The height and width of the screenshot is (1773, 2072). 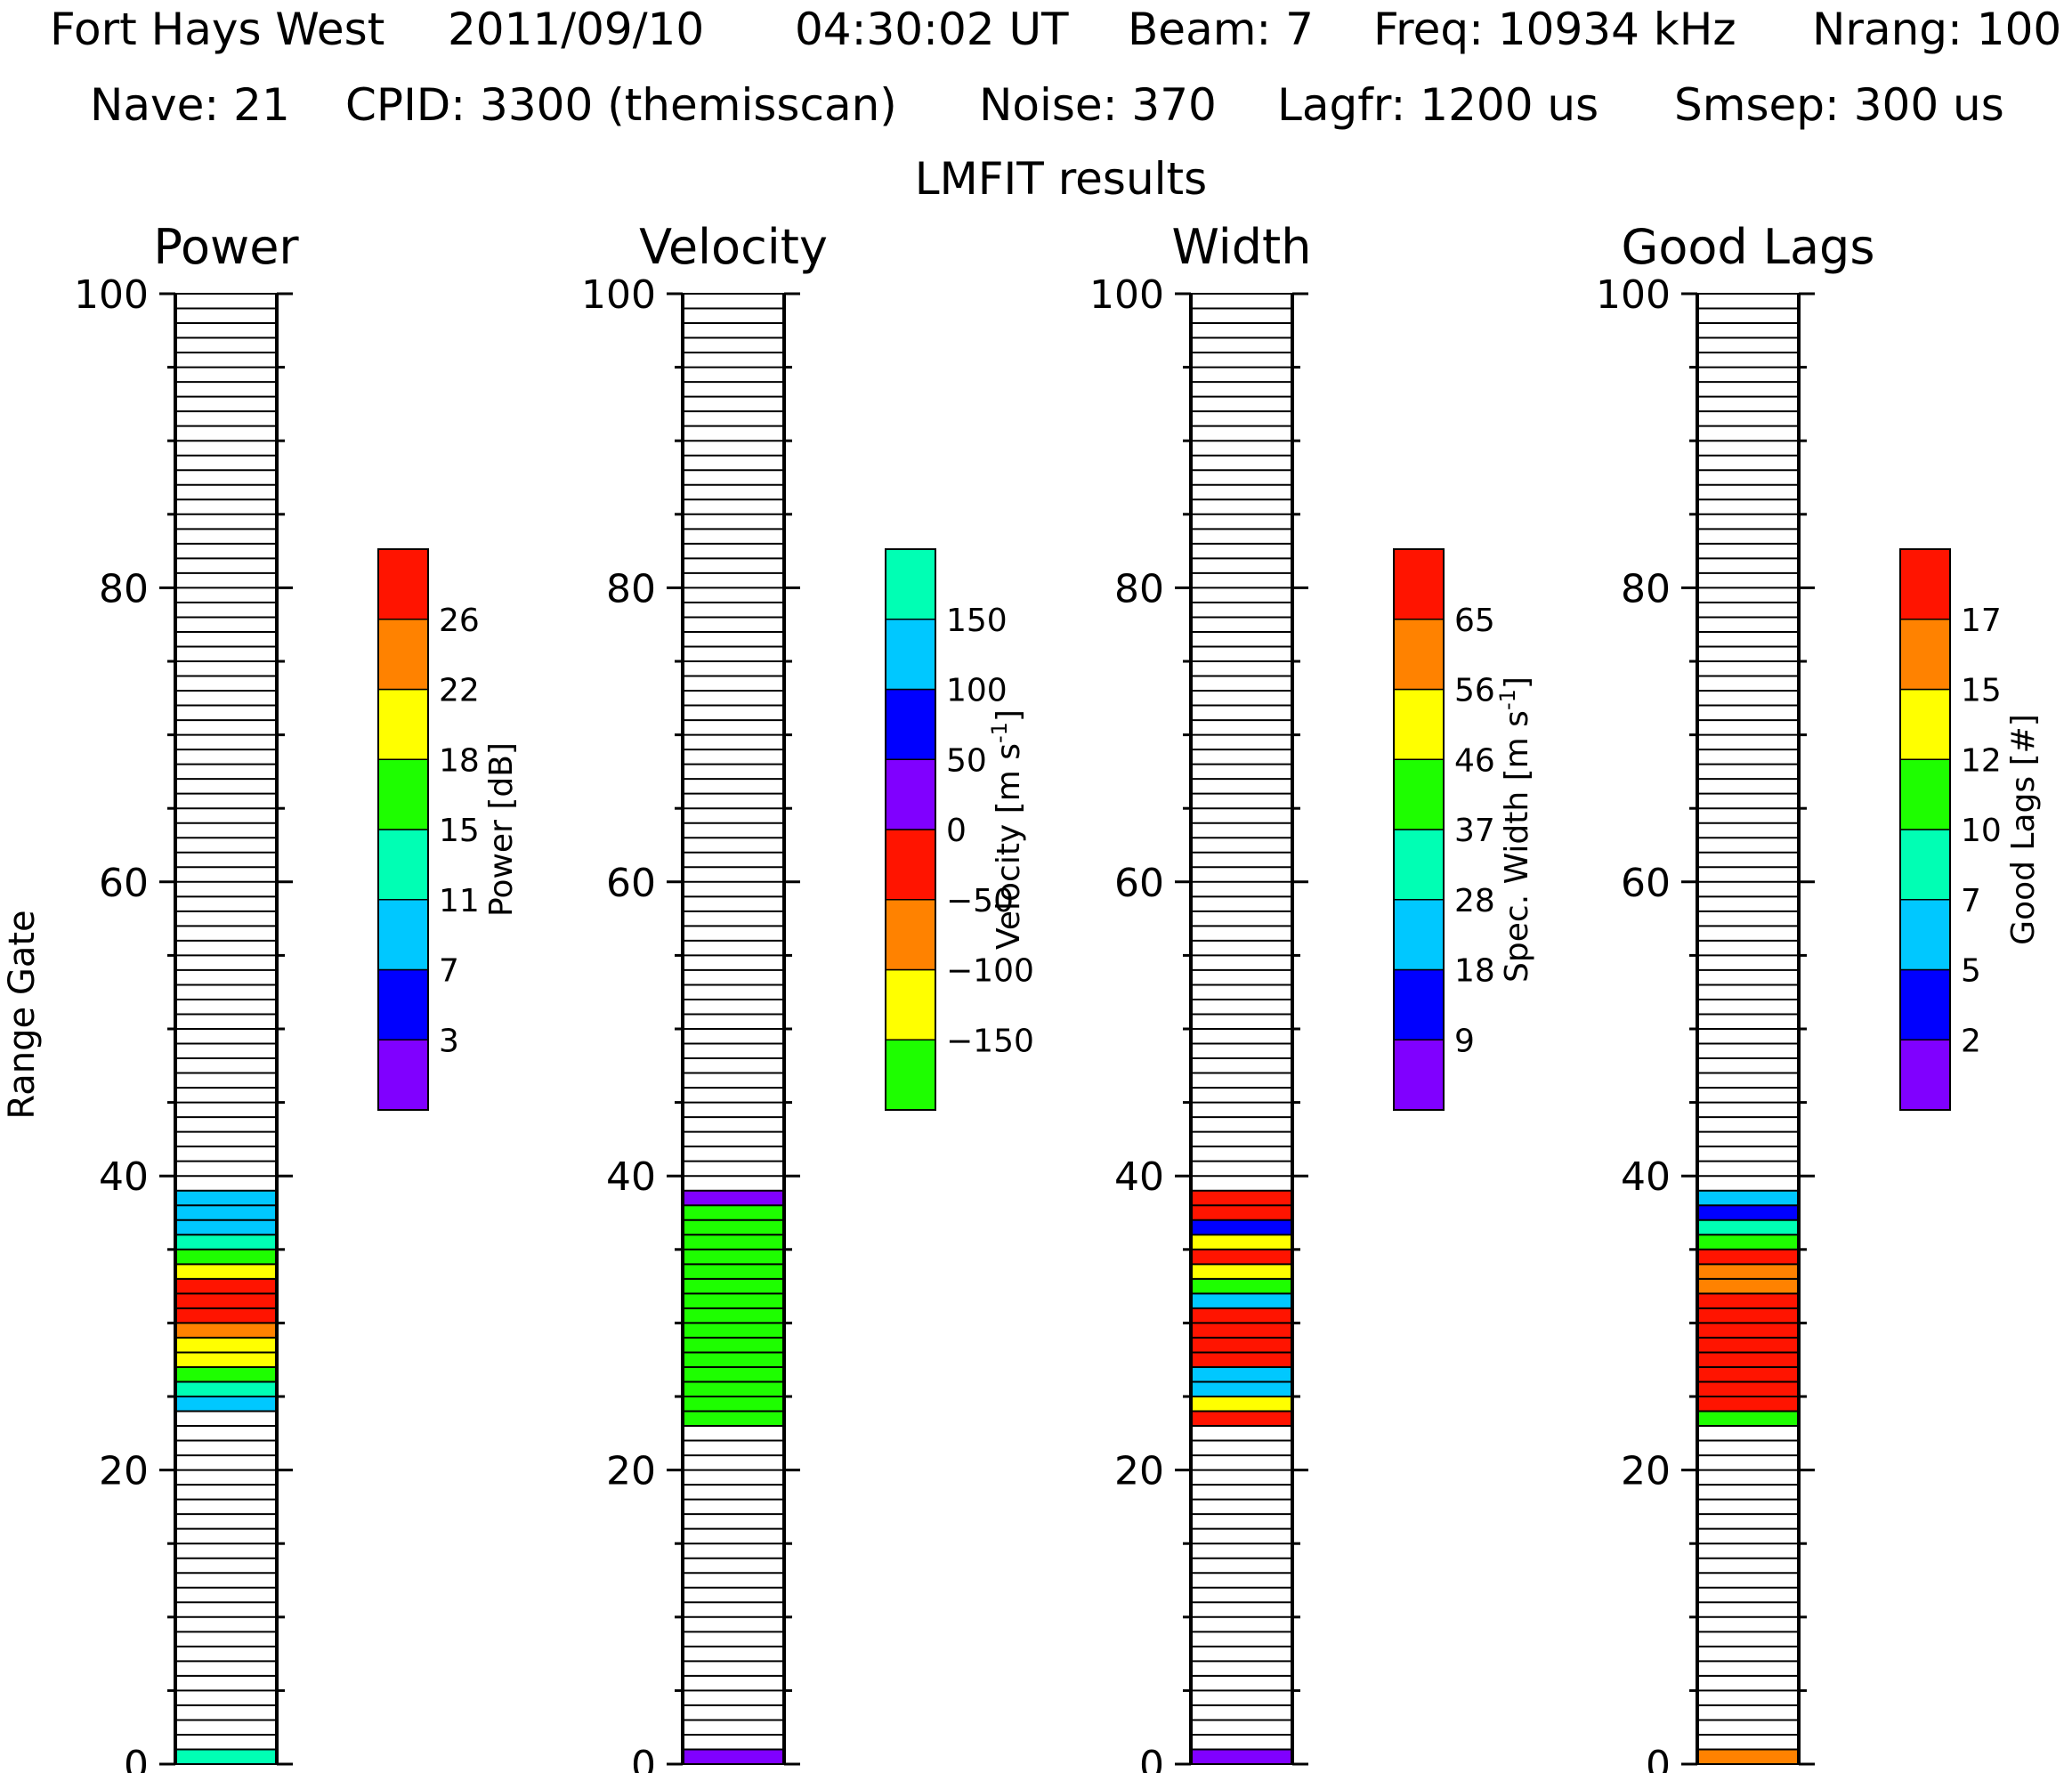 What do you see at coordinates (1971, 1041) in the screenshot?
I see `colorbar-tick-label: 2` at bounding box center [1971, 1041].